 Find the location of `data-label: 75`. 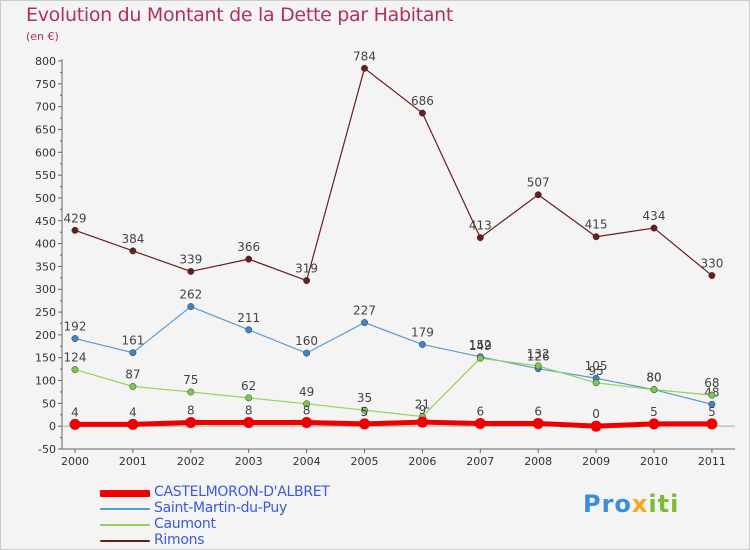

data-label: 75 is located at coordinates (190, 380).